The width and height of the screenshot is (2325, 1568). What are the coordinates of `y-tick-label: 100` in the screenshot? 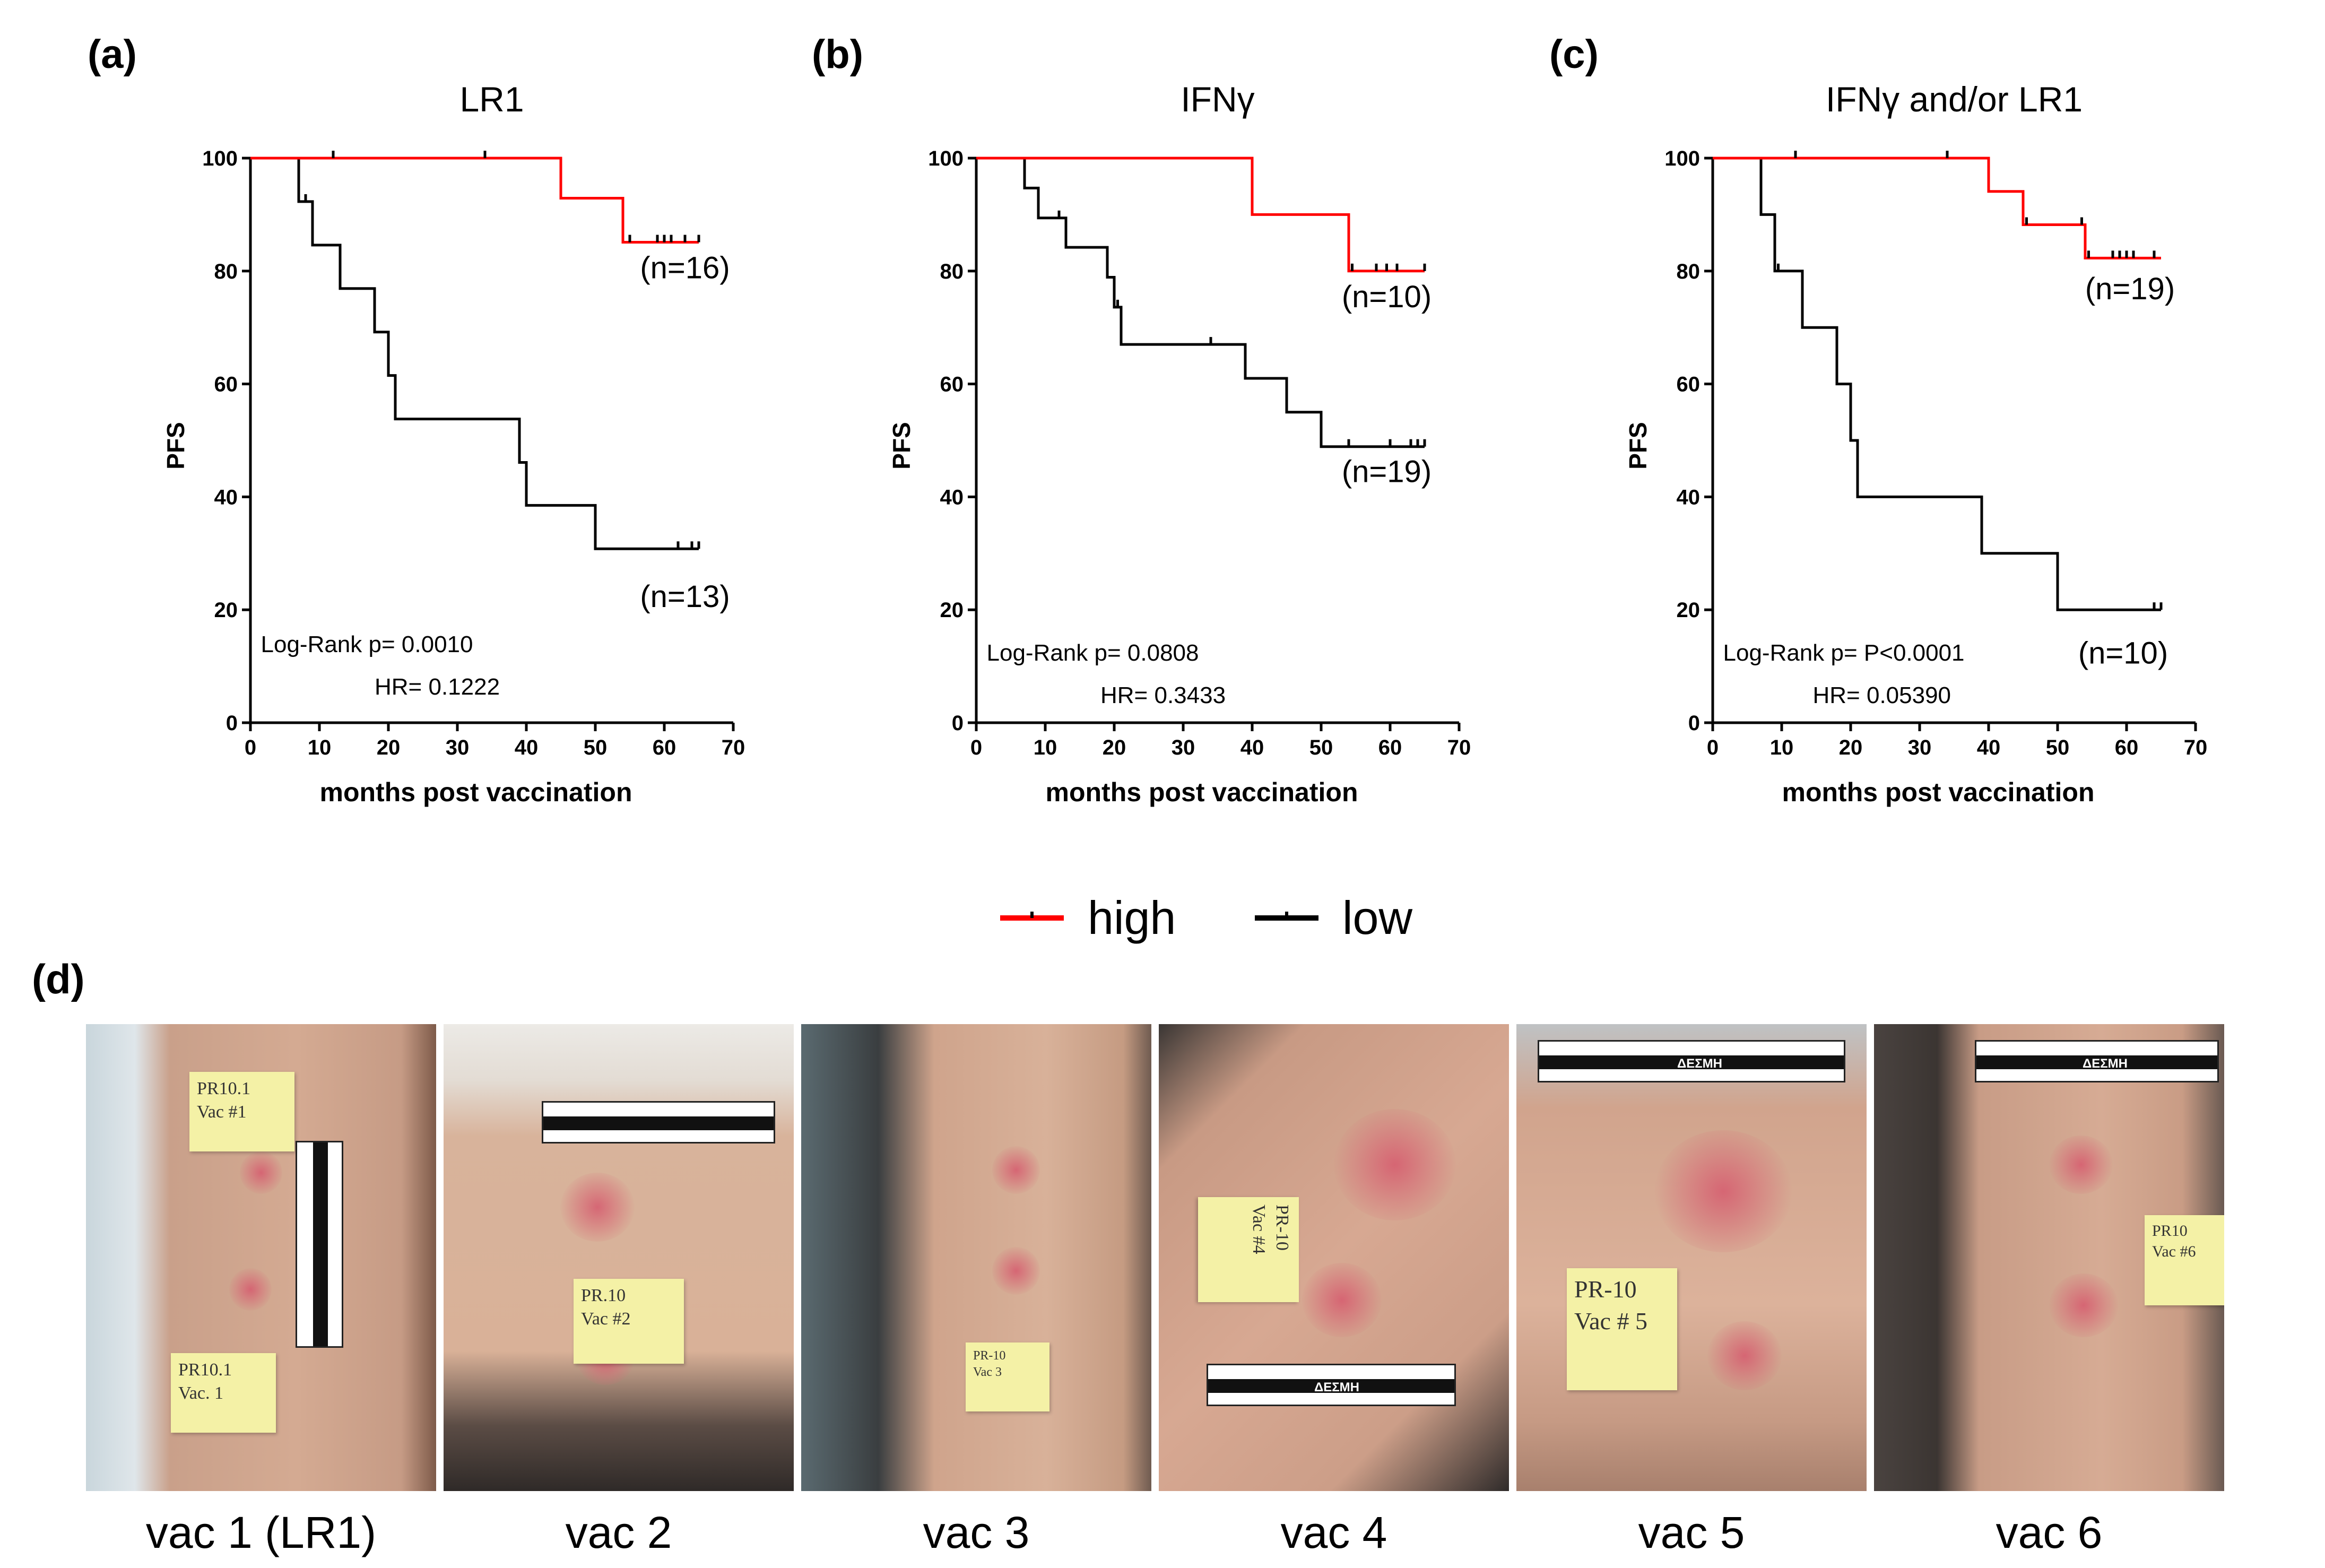 It's located at (1682, 158).